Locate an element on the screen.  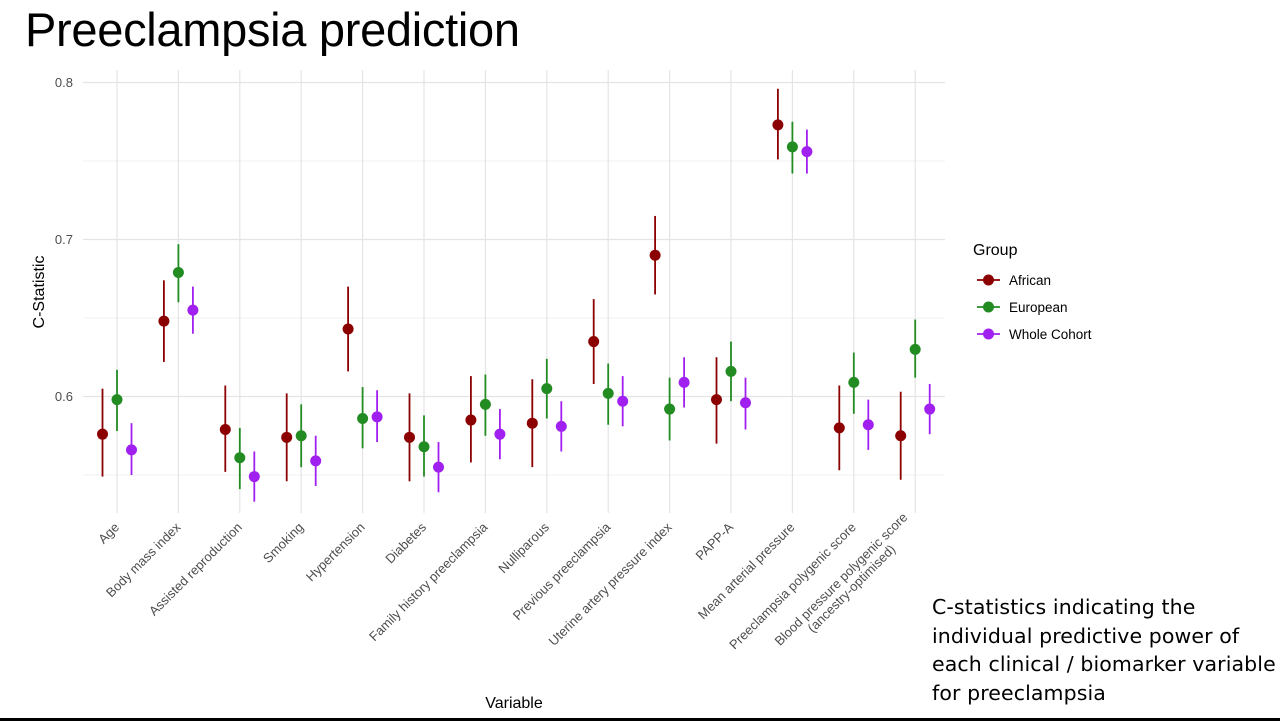
legend-label: African is located at coordinates (1030, 280).